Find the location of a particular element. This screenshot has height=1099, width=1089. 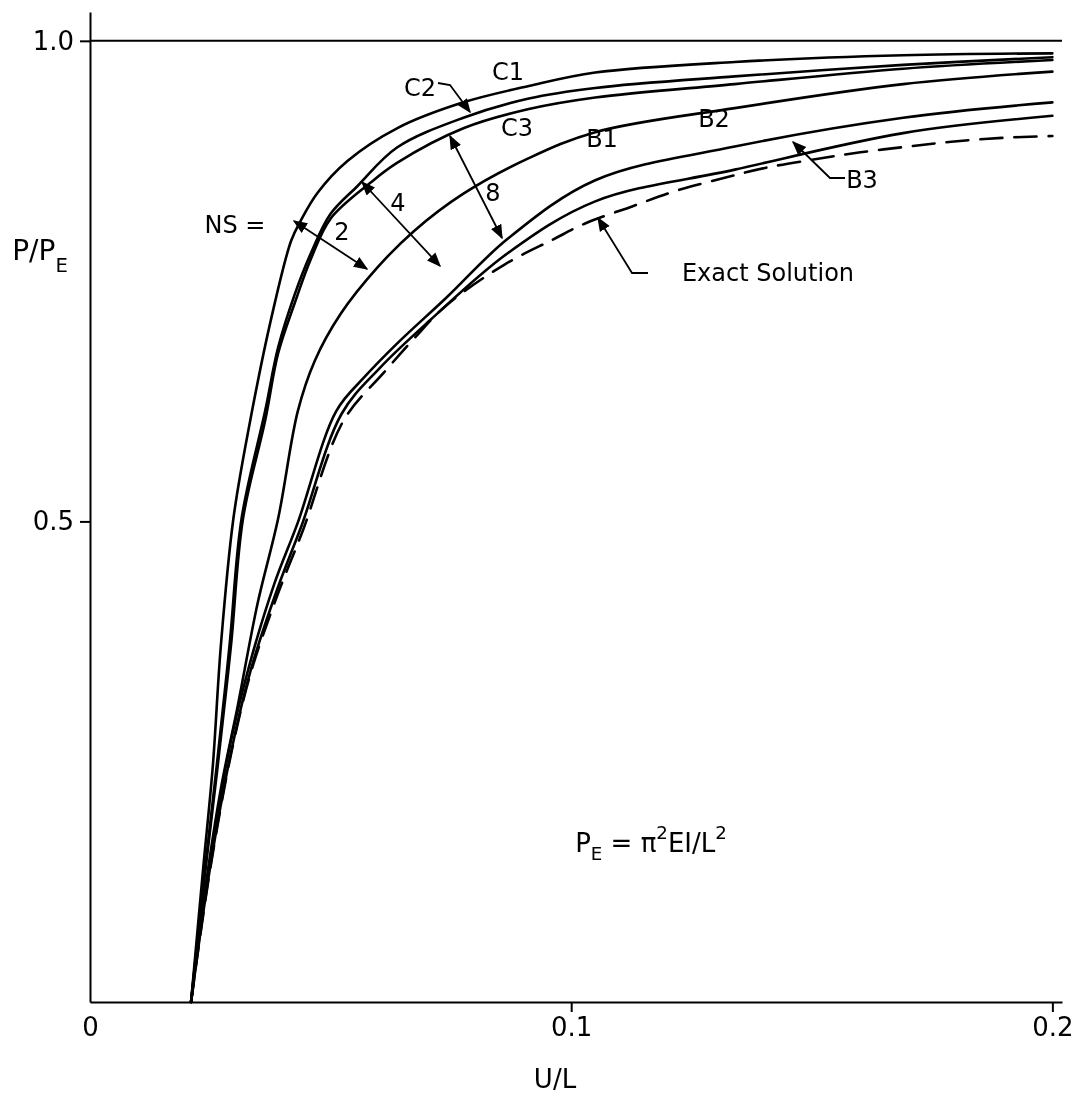

x-tick-label: 0.2 is located at coordinates (1053, 1027).